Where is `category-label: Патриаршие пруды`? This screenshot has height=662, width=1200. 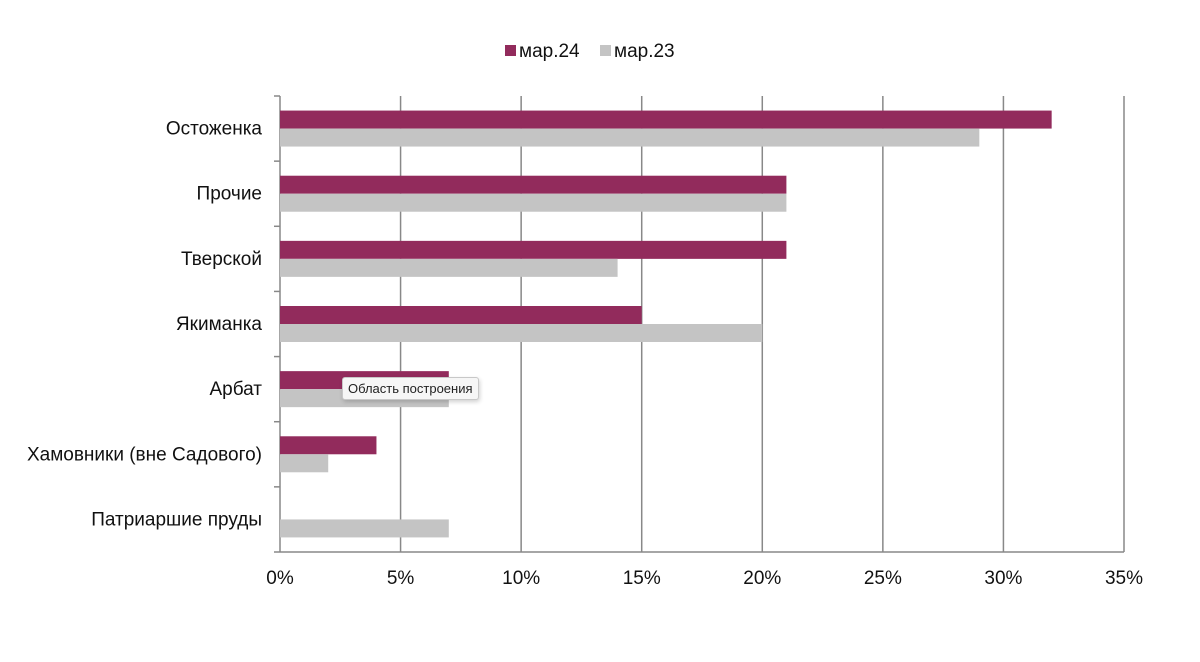 category-label: Патриаршие пруды is located at coordinates (176, 519).